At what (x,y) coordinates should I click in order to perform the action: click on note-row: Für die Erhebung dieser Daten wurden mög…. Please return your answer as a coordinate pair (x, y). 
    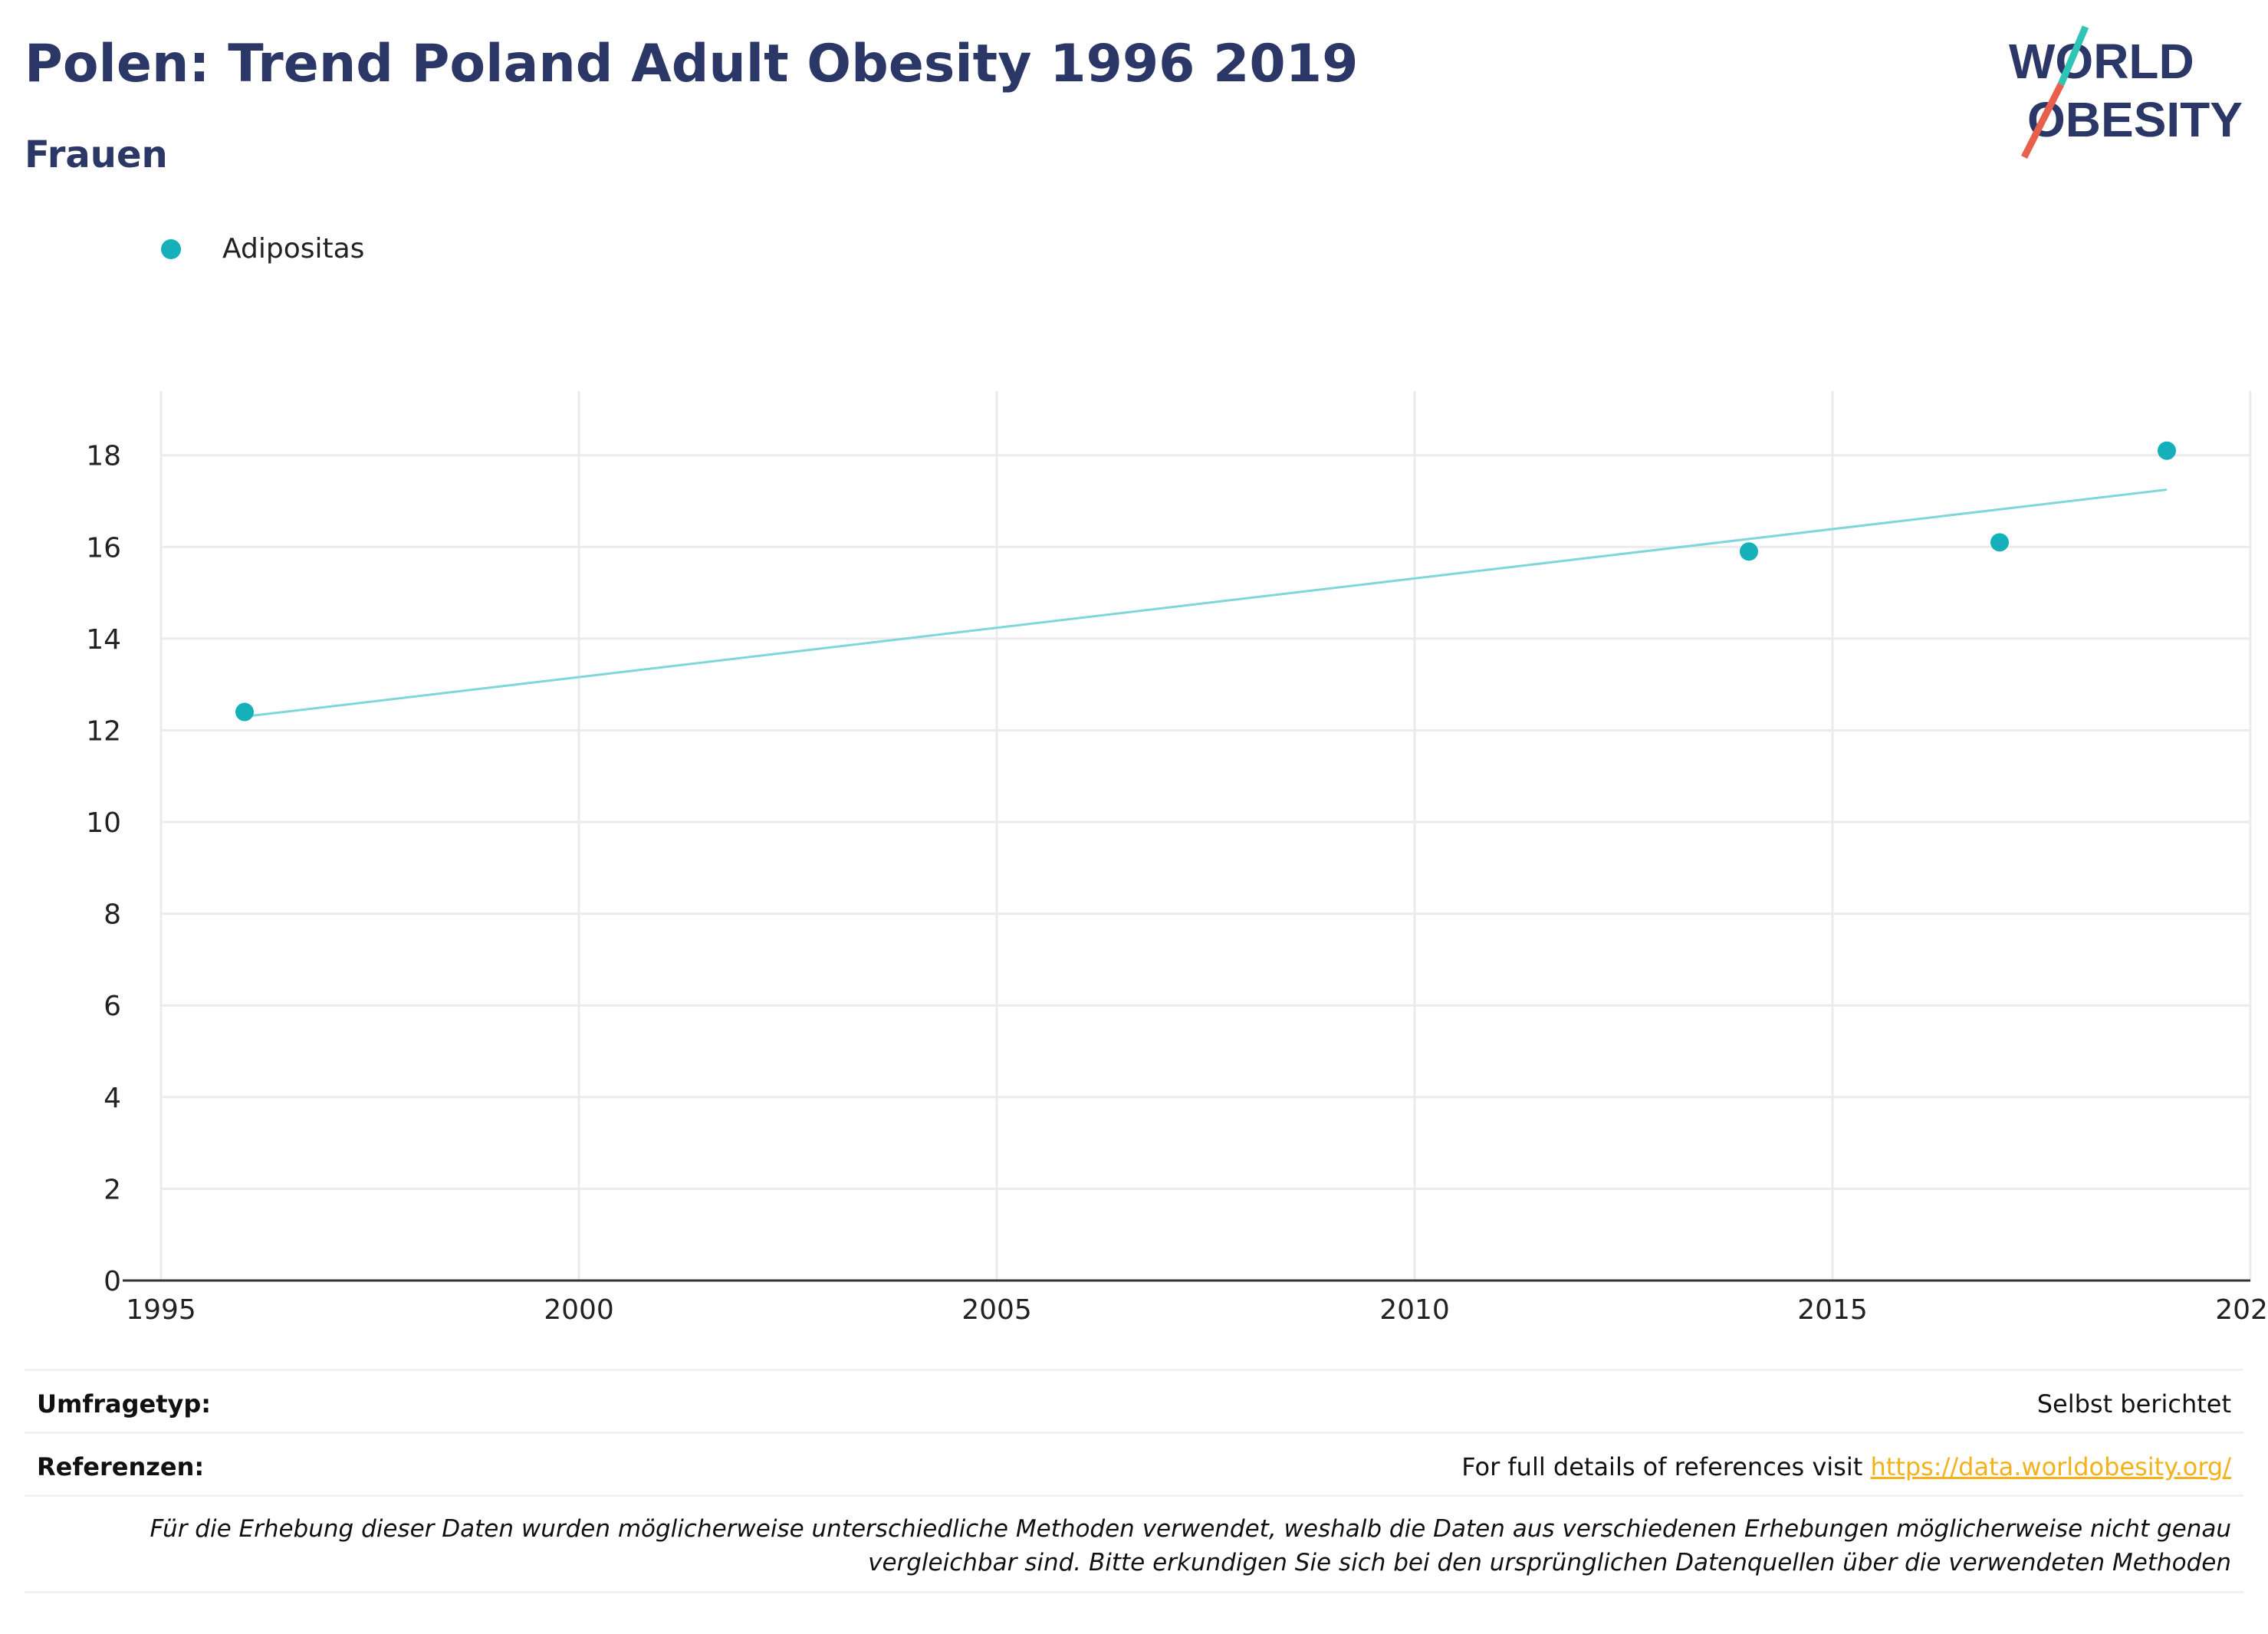
    Looking at the image, I should click on (1134, 1543).